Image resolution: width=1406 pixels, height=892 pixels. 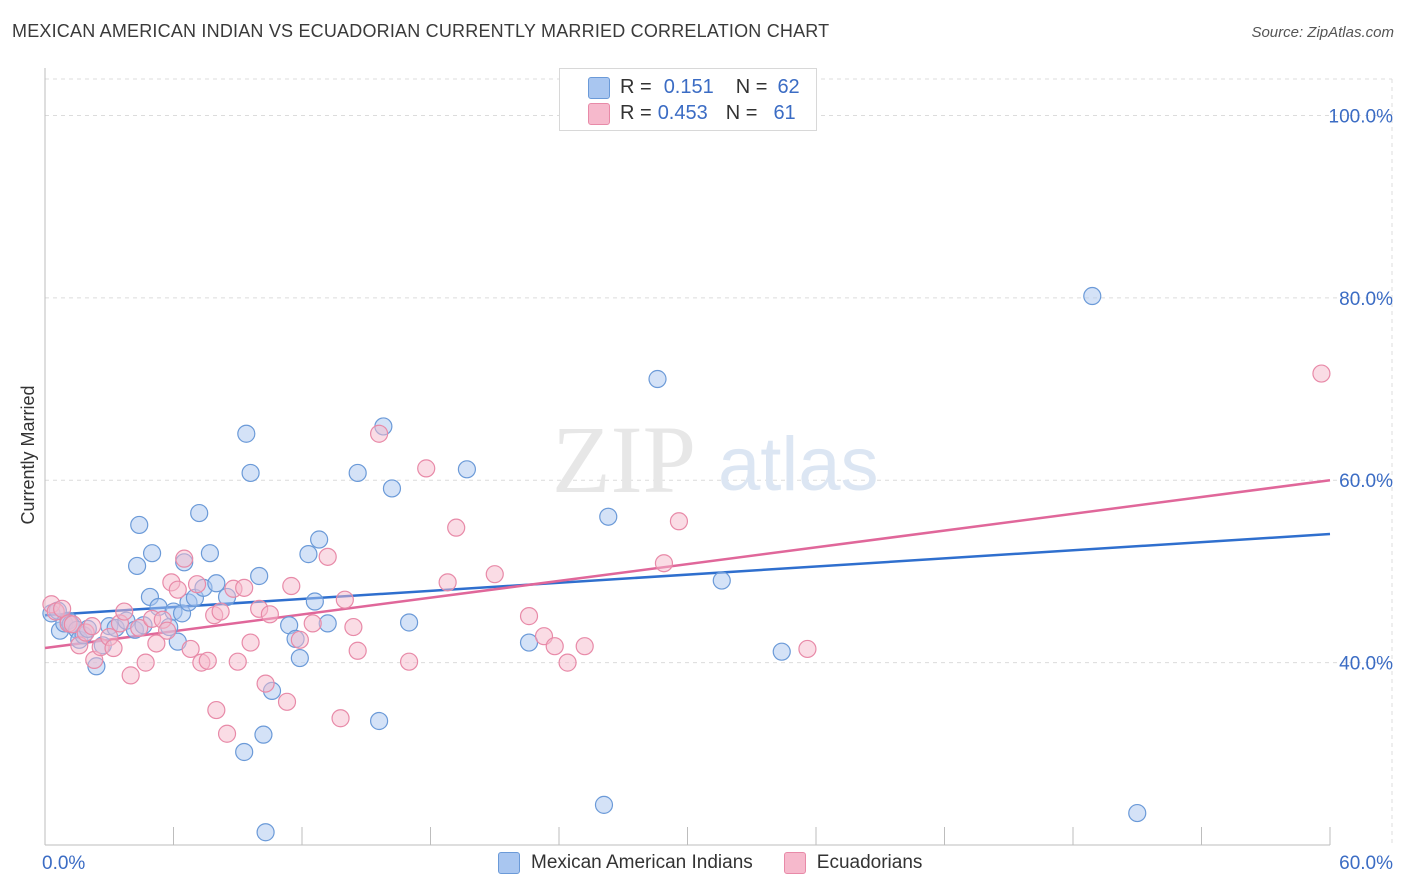 I want to click on series-legend: Mexican American Indians Ecuadorians, so click(x=725, y=863).